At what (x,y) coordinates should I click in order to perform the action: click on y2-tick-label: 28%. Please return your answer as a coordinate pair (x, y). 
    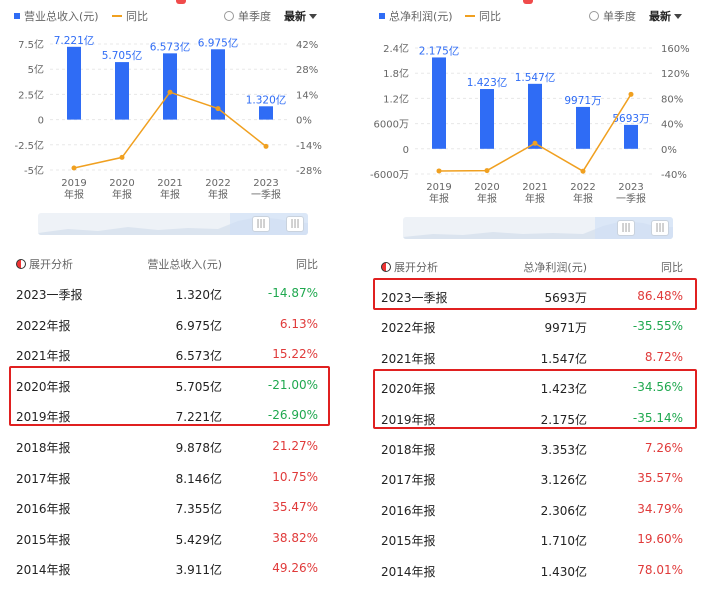
    Looking at the image, I should click on (307, 70).